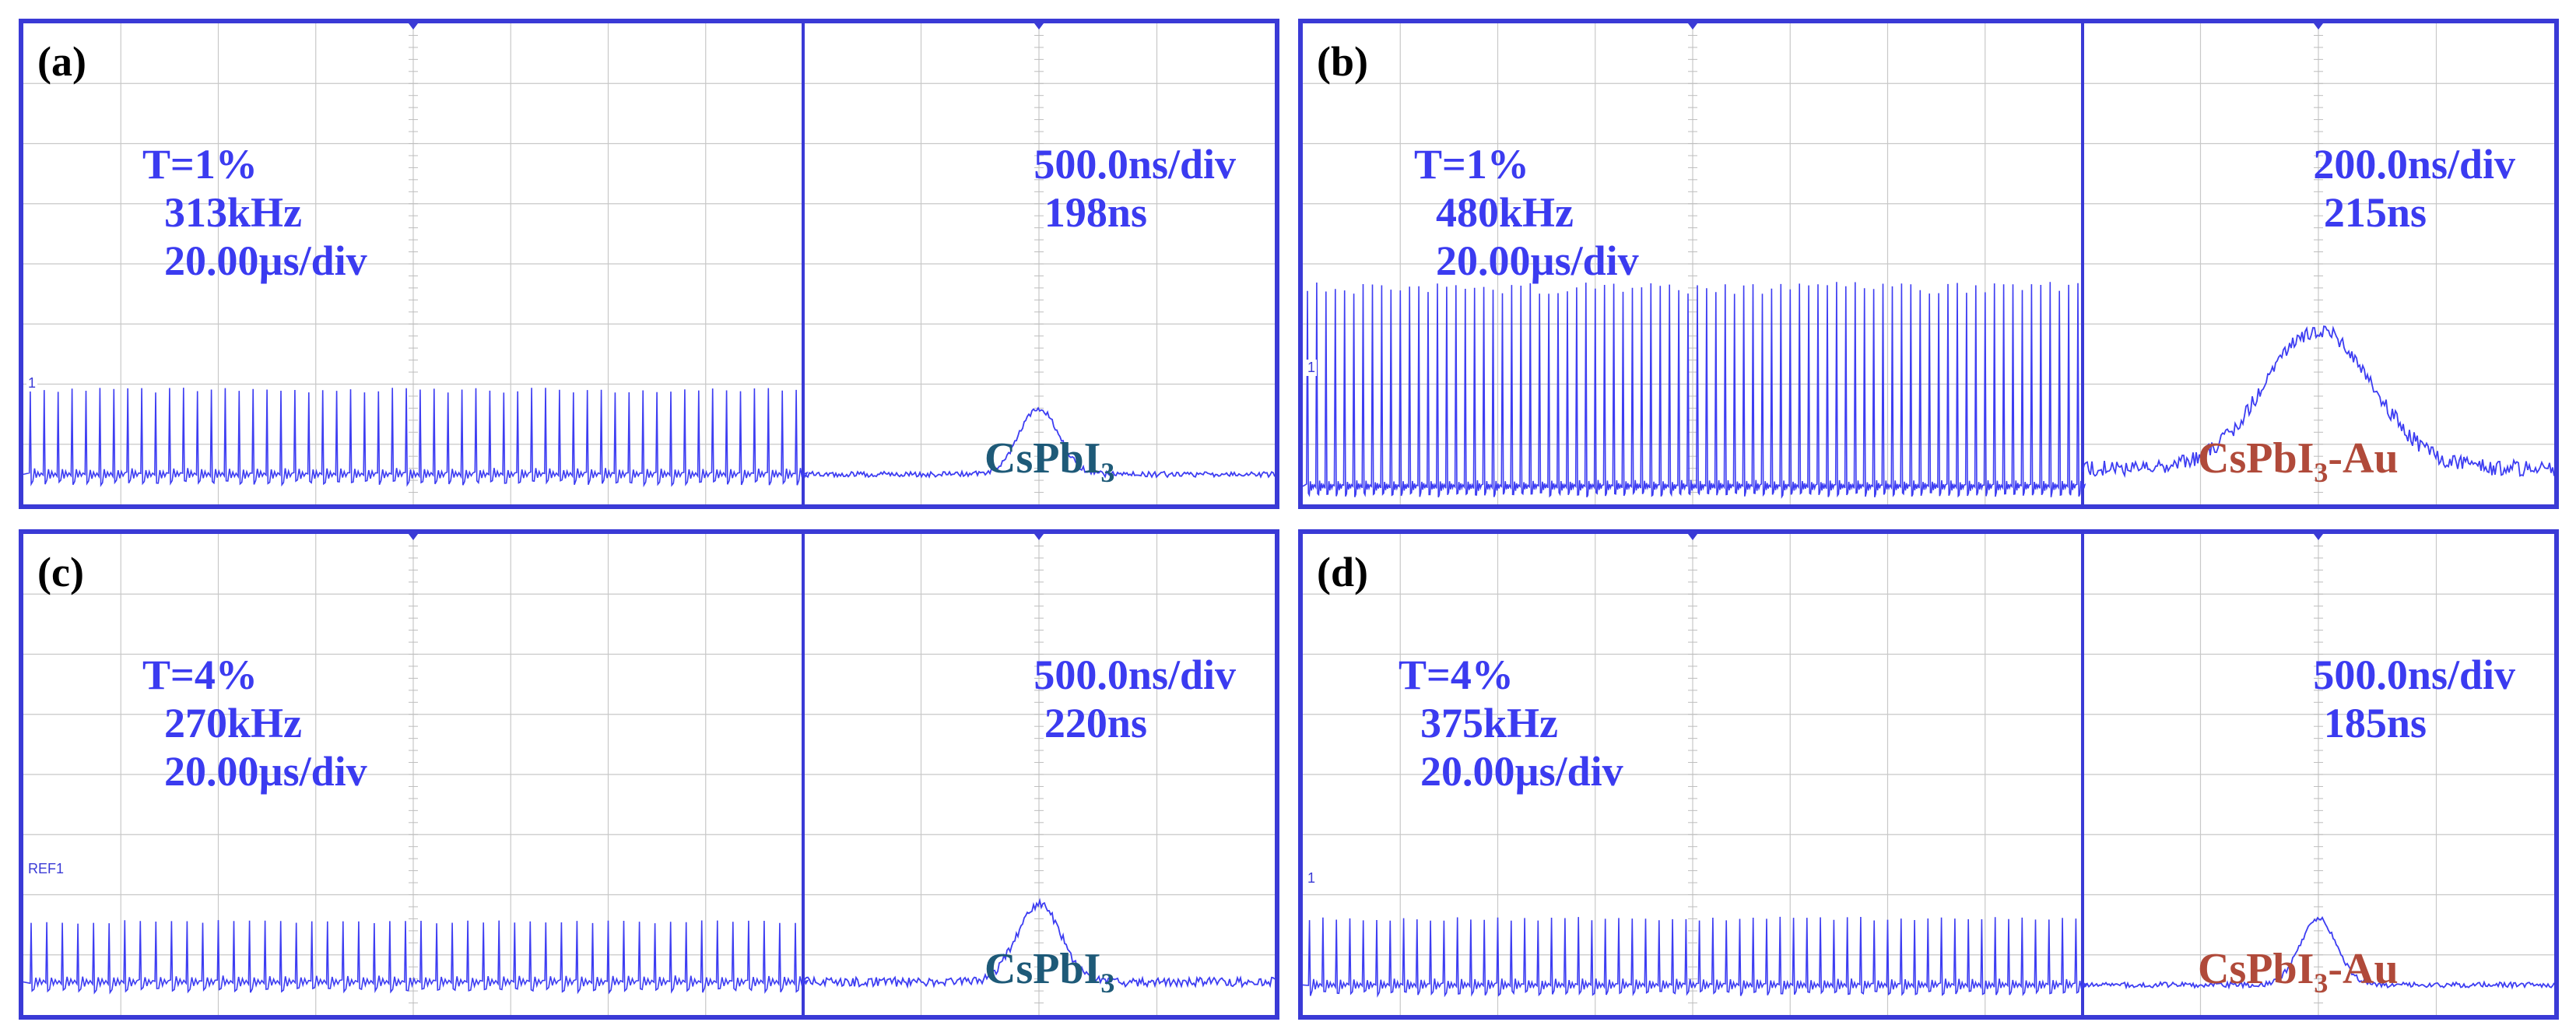  I want to click on left-readout: T=4% 270kHz 20.00µs/div, so click(234, 723).